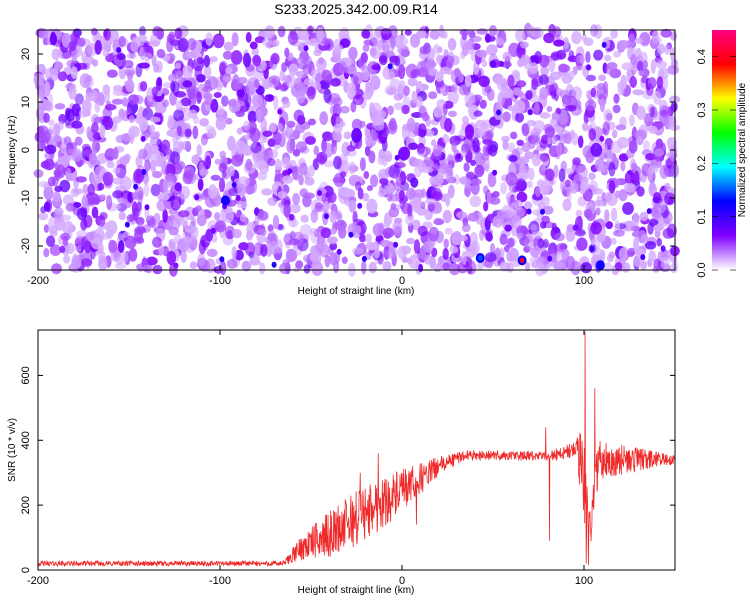 The width and height of the screenshot is (750, 600). Describe the element at coordinates (12, 150) in the screenshot. I see `heatmap-y-label: Frequency (Hz)` at that location.